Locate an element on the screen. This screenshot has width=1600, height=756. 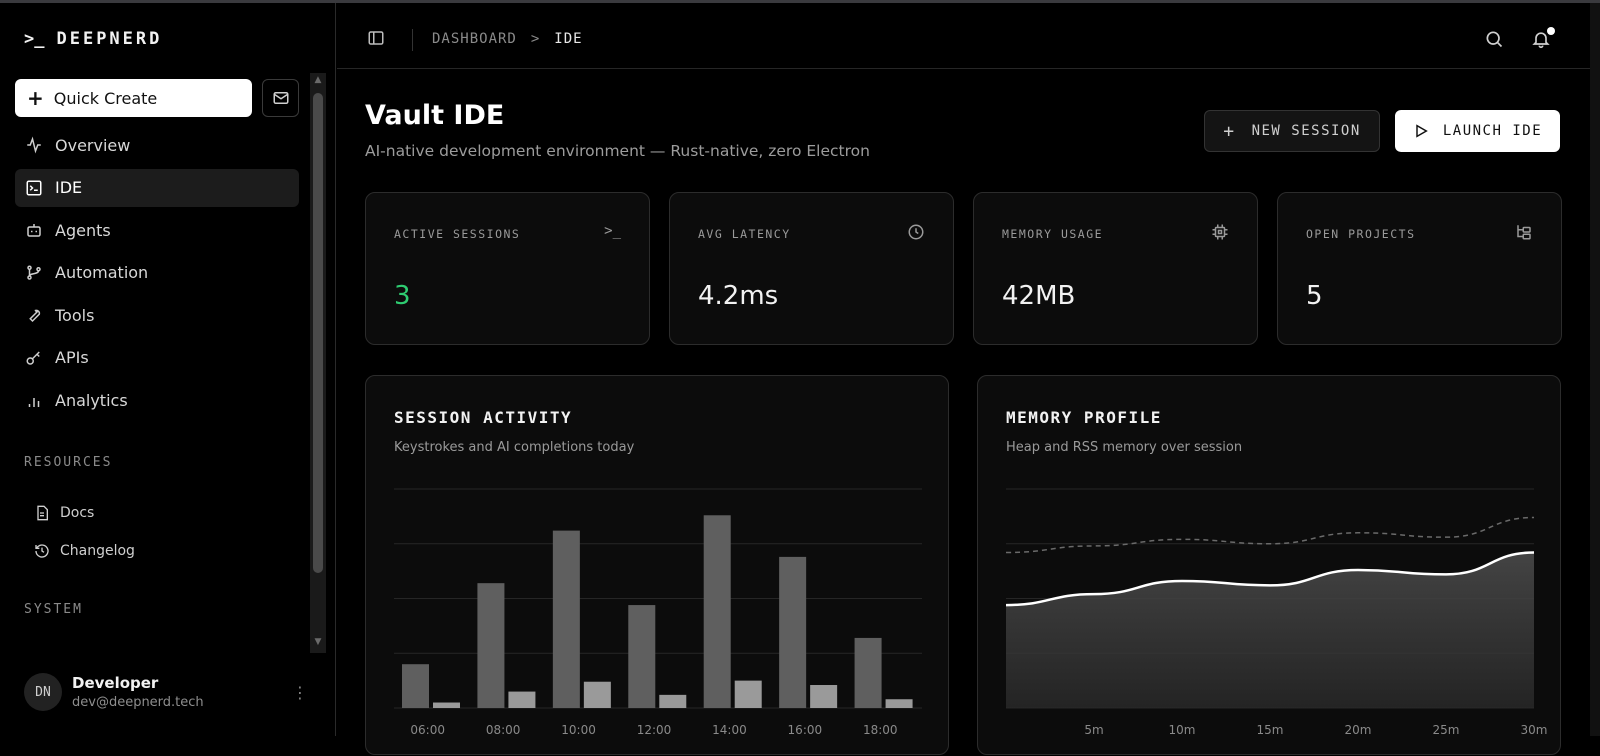
x-tick-label: 10:00 is located at coordinates (578, 730).